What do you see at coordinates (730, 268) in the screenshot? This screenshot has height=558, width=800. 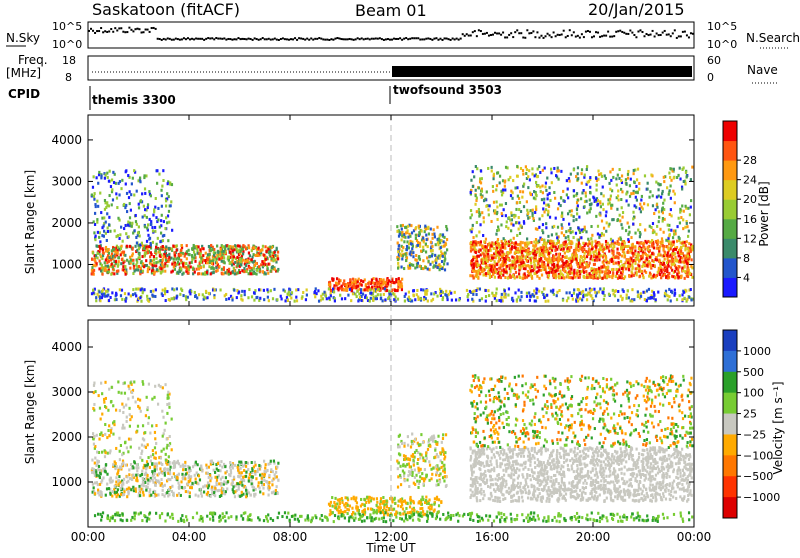 I see `colorbar-swatch` at bounding box center [730, 268].